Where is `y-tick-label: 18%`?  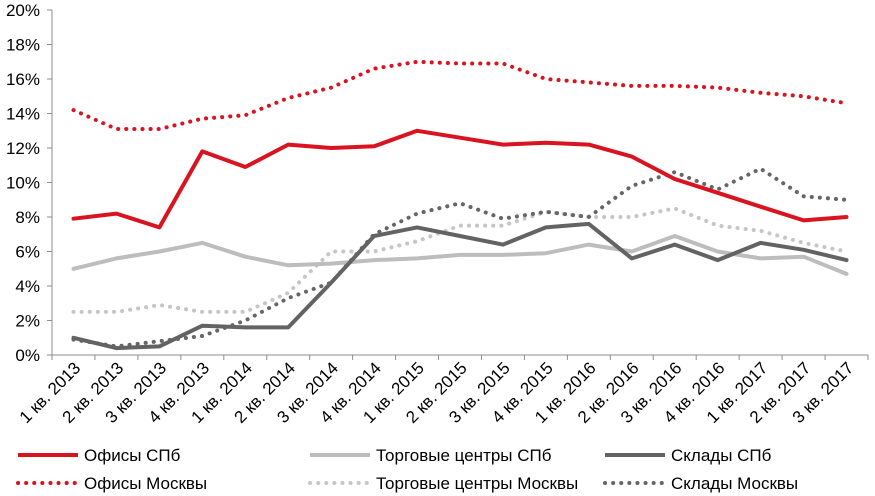 y-tick-label: 18% is located at coordinates (23, 45).